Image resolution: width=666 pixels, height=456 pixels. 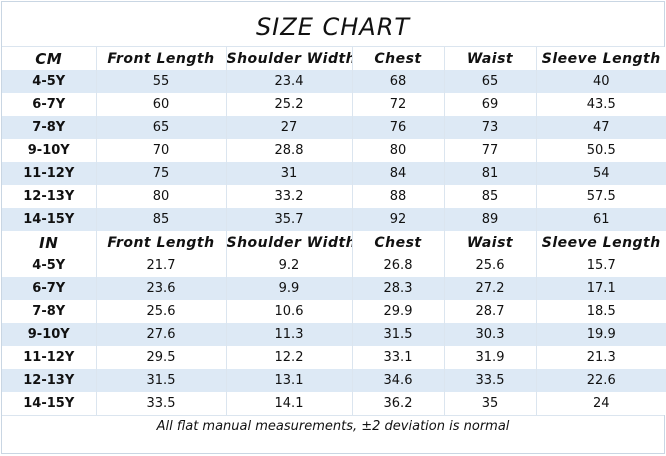 What do you see at coordinates (398, 357) in the screenshot?
I see `cell: 33.1` at bounding box center [398, 357].